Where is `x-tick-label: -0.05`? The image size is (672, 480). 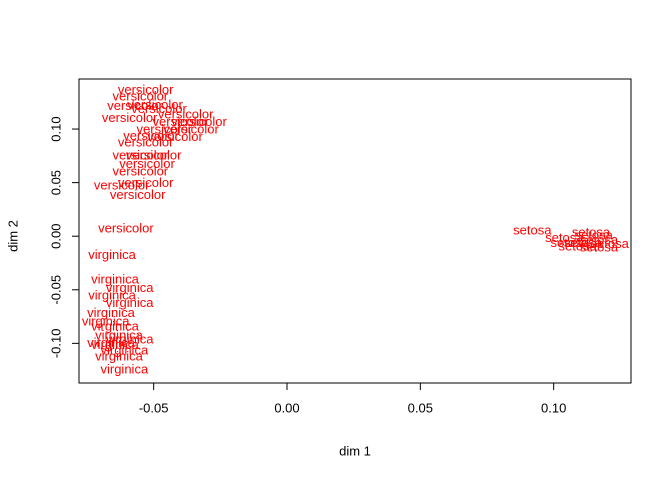
x-tick-label: -0.05 is located at coordinates (154, 407).